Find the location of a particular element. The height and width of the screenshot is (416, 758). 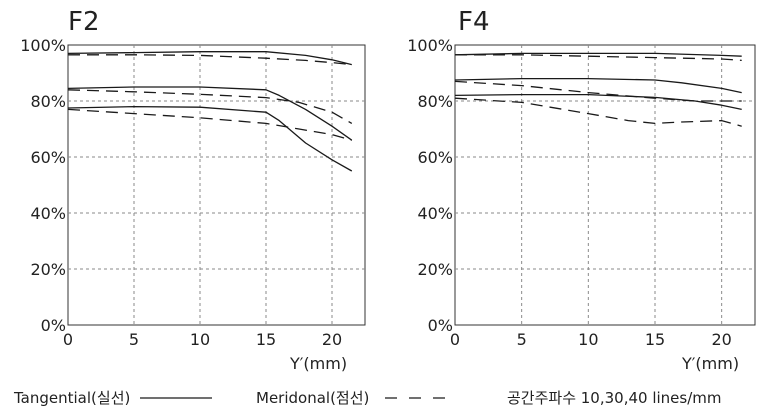

chart-title: F2 is located at coordinates (84, 22).